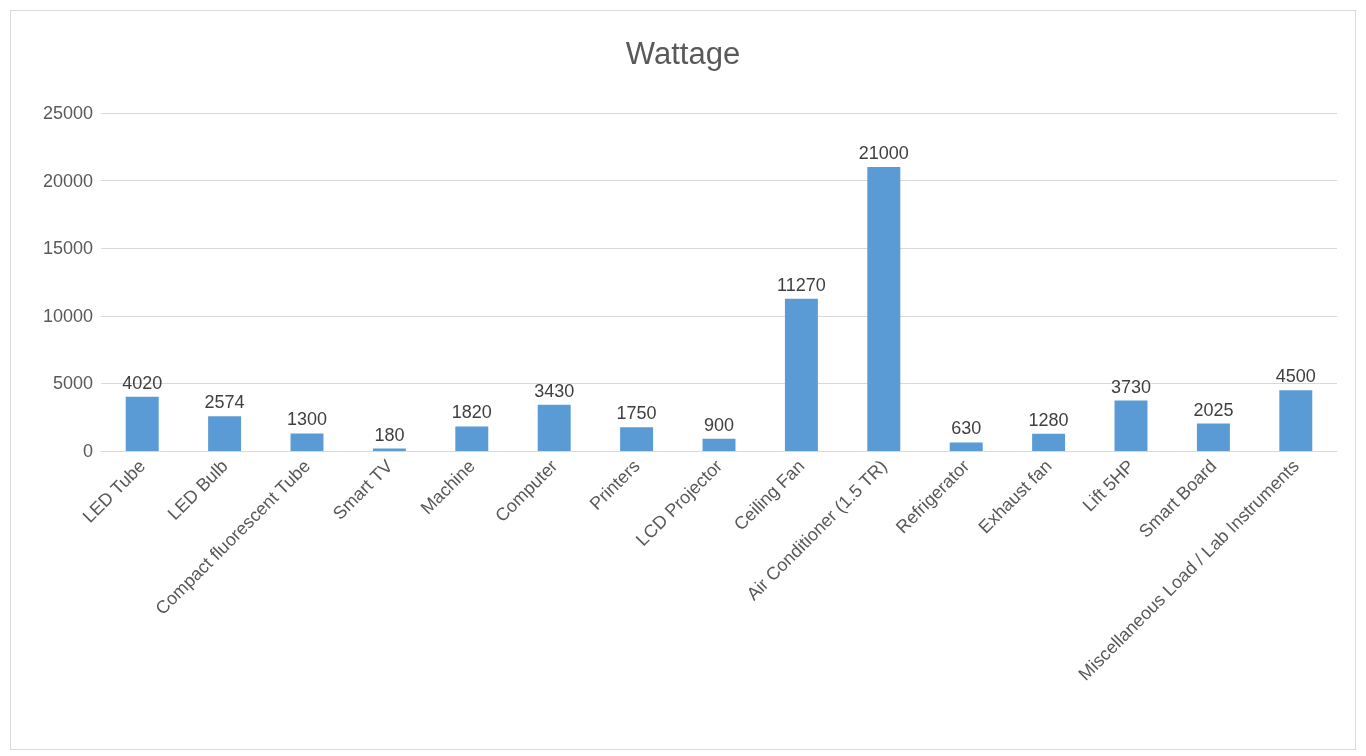  Describe the element at coordinates (554, 390) in the screenshot. I see `data-label: 3430` at that location.